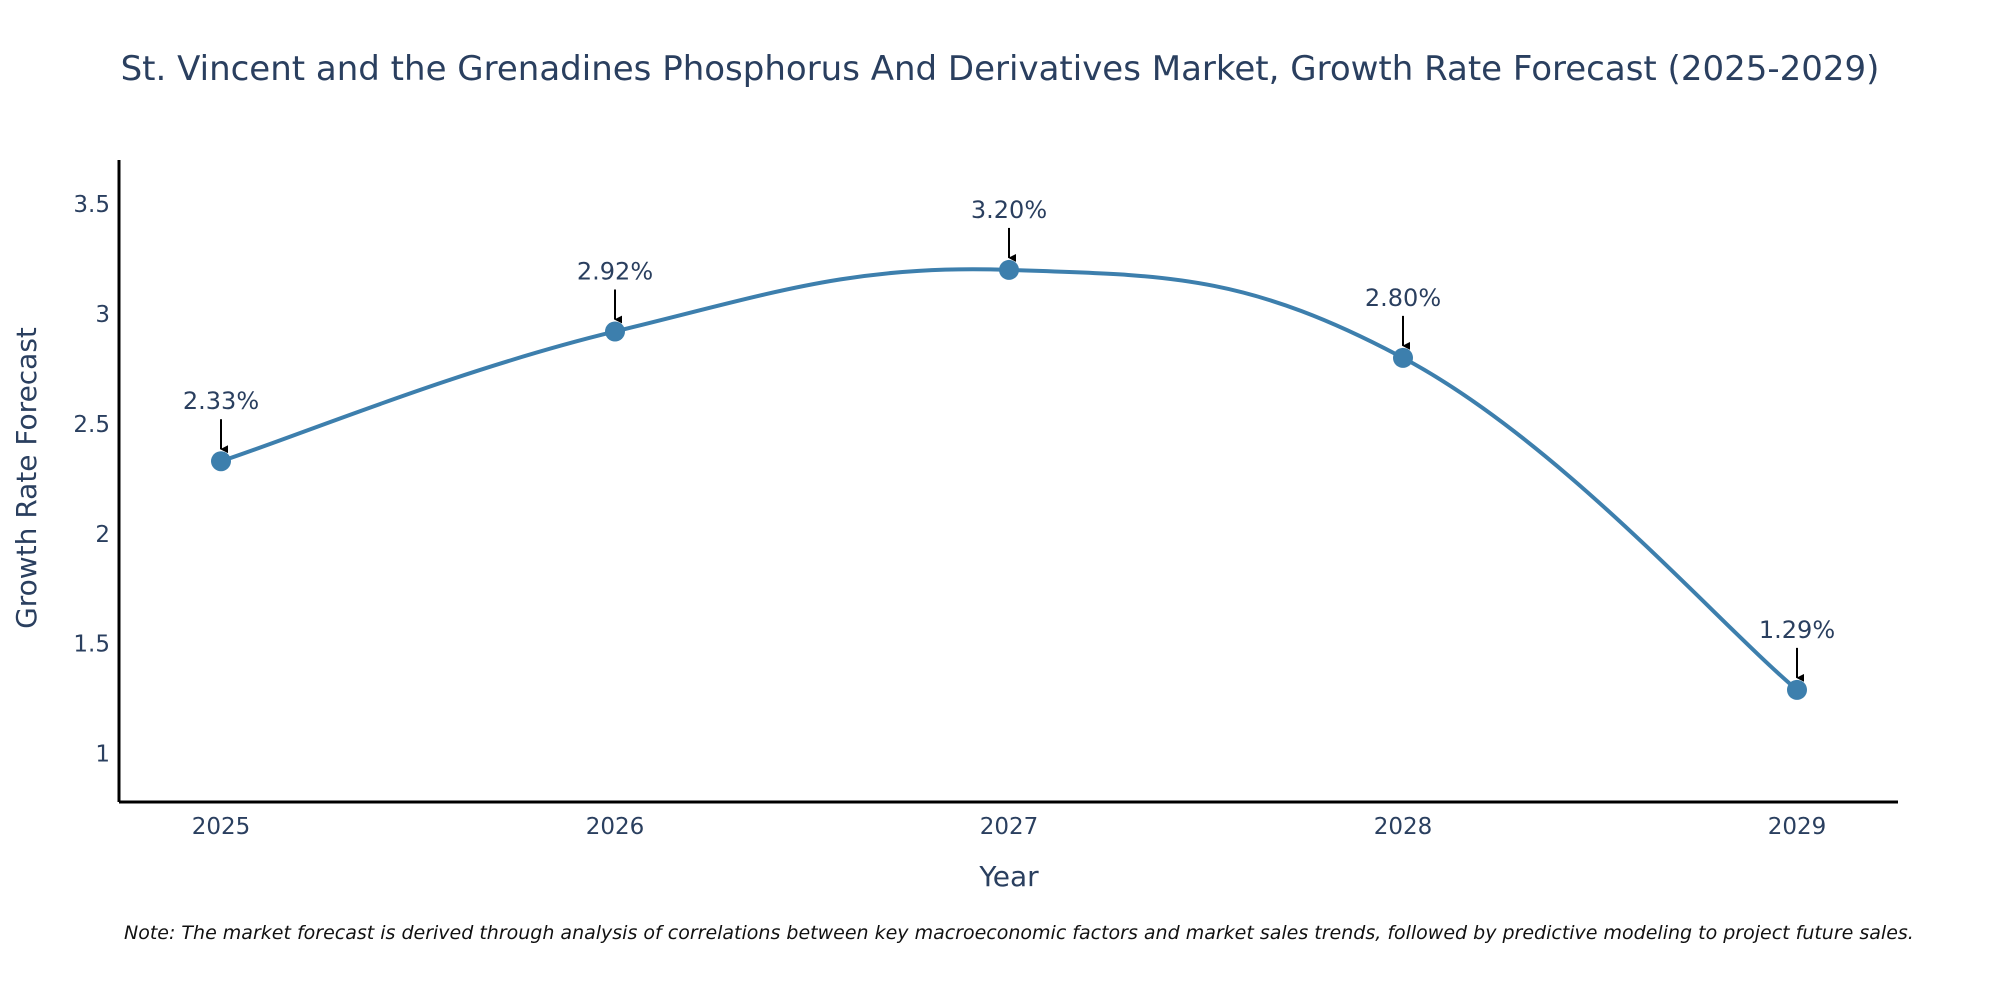 This screenshot has width=2000, height=1000. What do you see at coordinates (1403, 827) in the screenshot?
I see `x-tick-label: 2028` at bounding box center [1403, 827].